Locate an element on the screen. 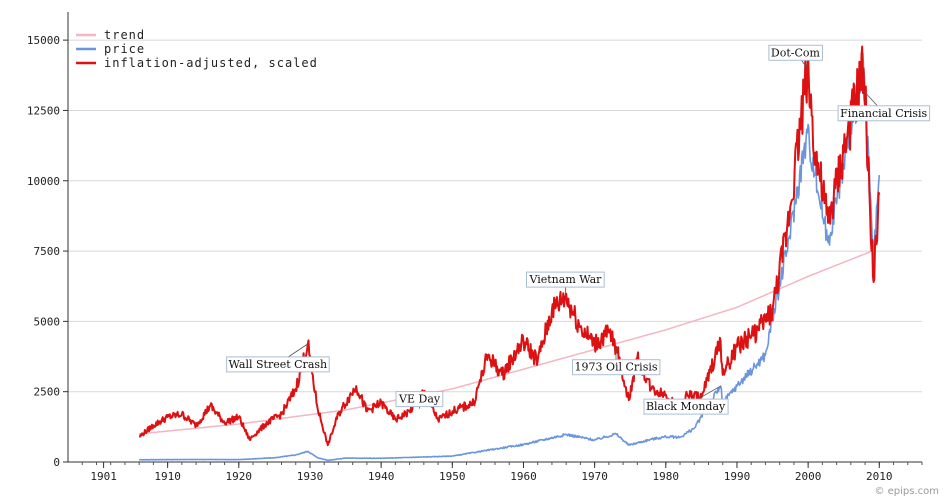  annotation-label: 1973 Oil Crisis is located at coordinates (615, 367).